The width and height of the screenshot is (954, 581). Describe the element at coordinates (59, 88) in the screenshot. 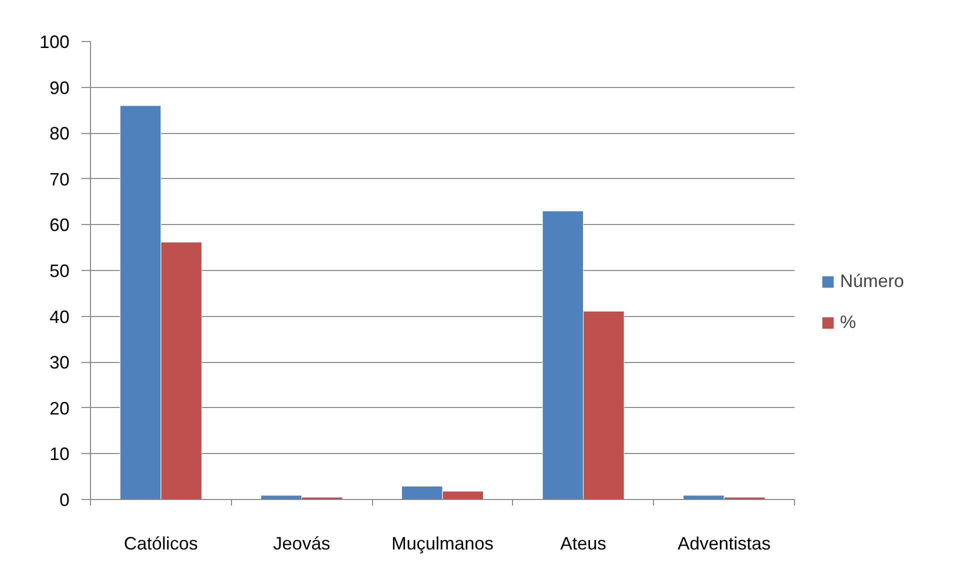

I see `y-tick-label: 90` at that location.